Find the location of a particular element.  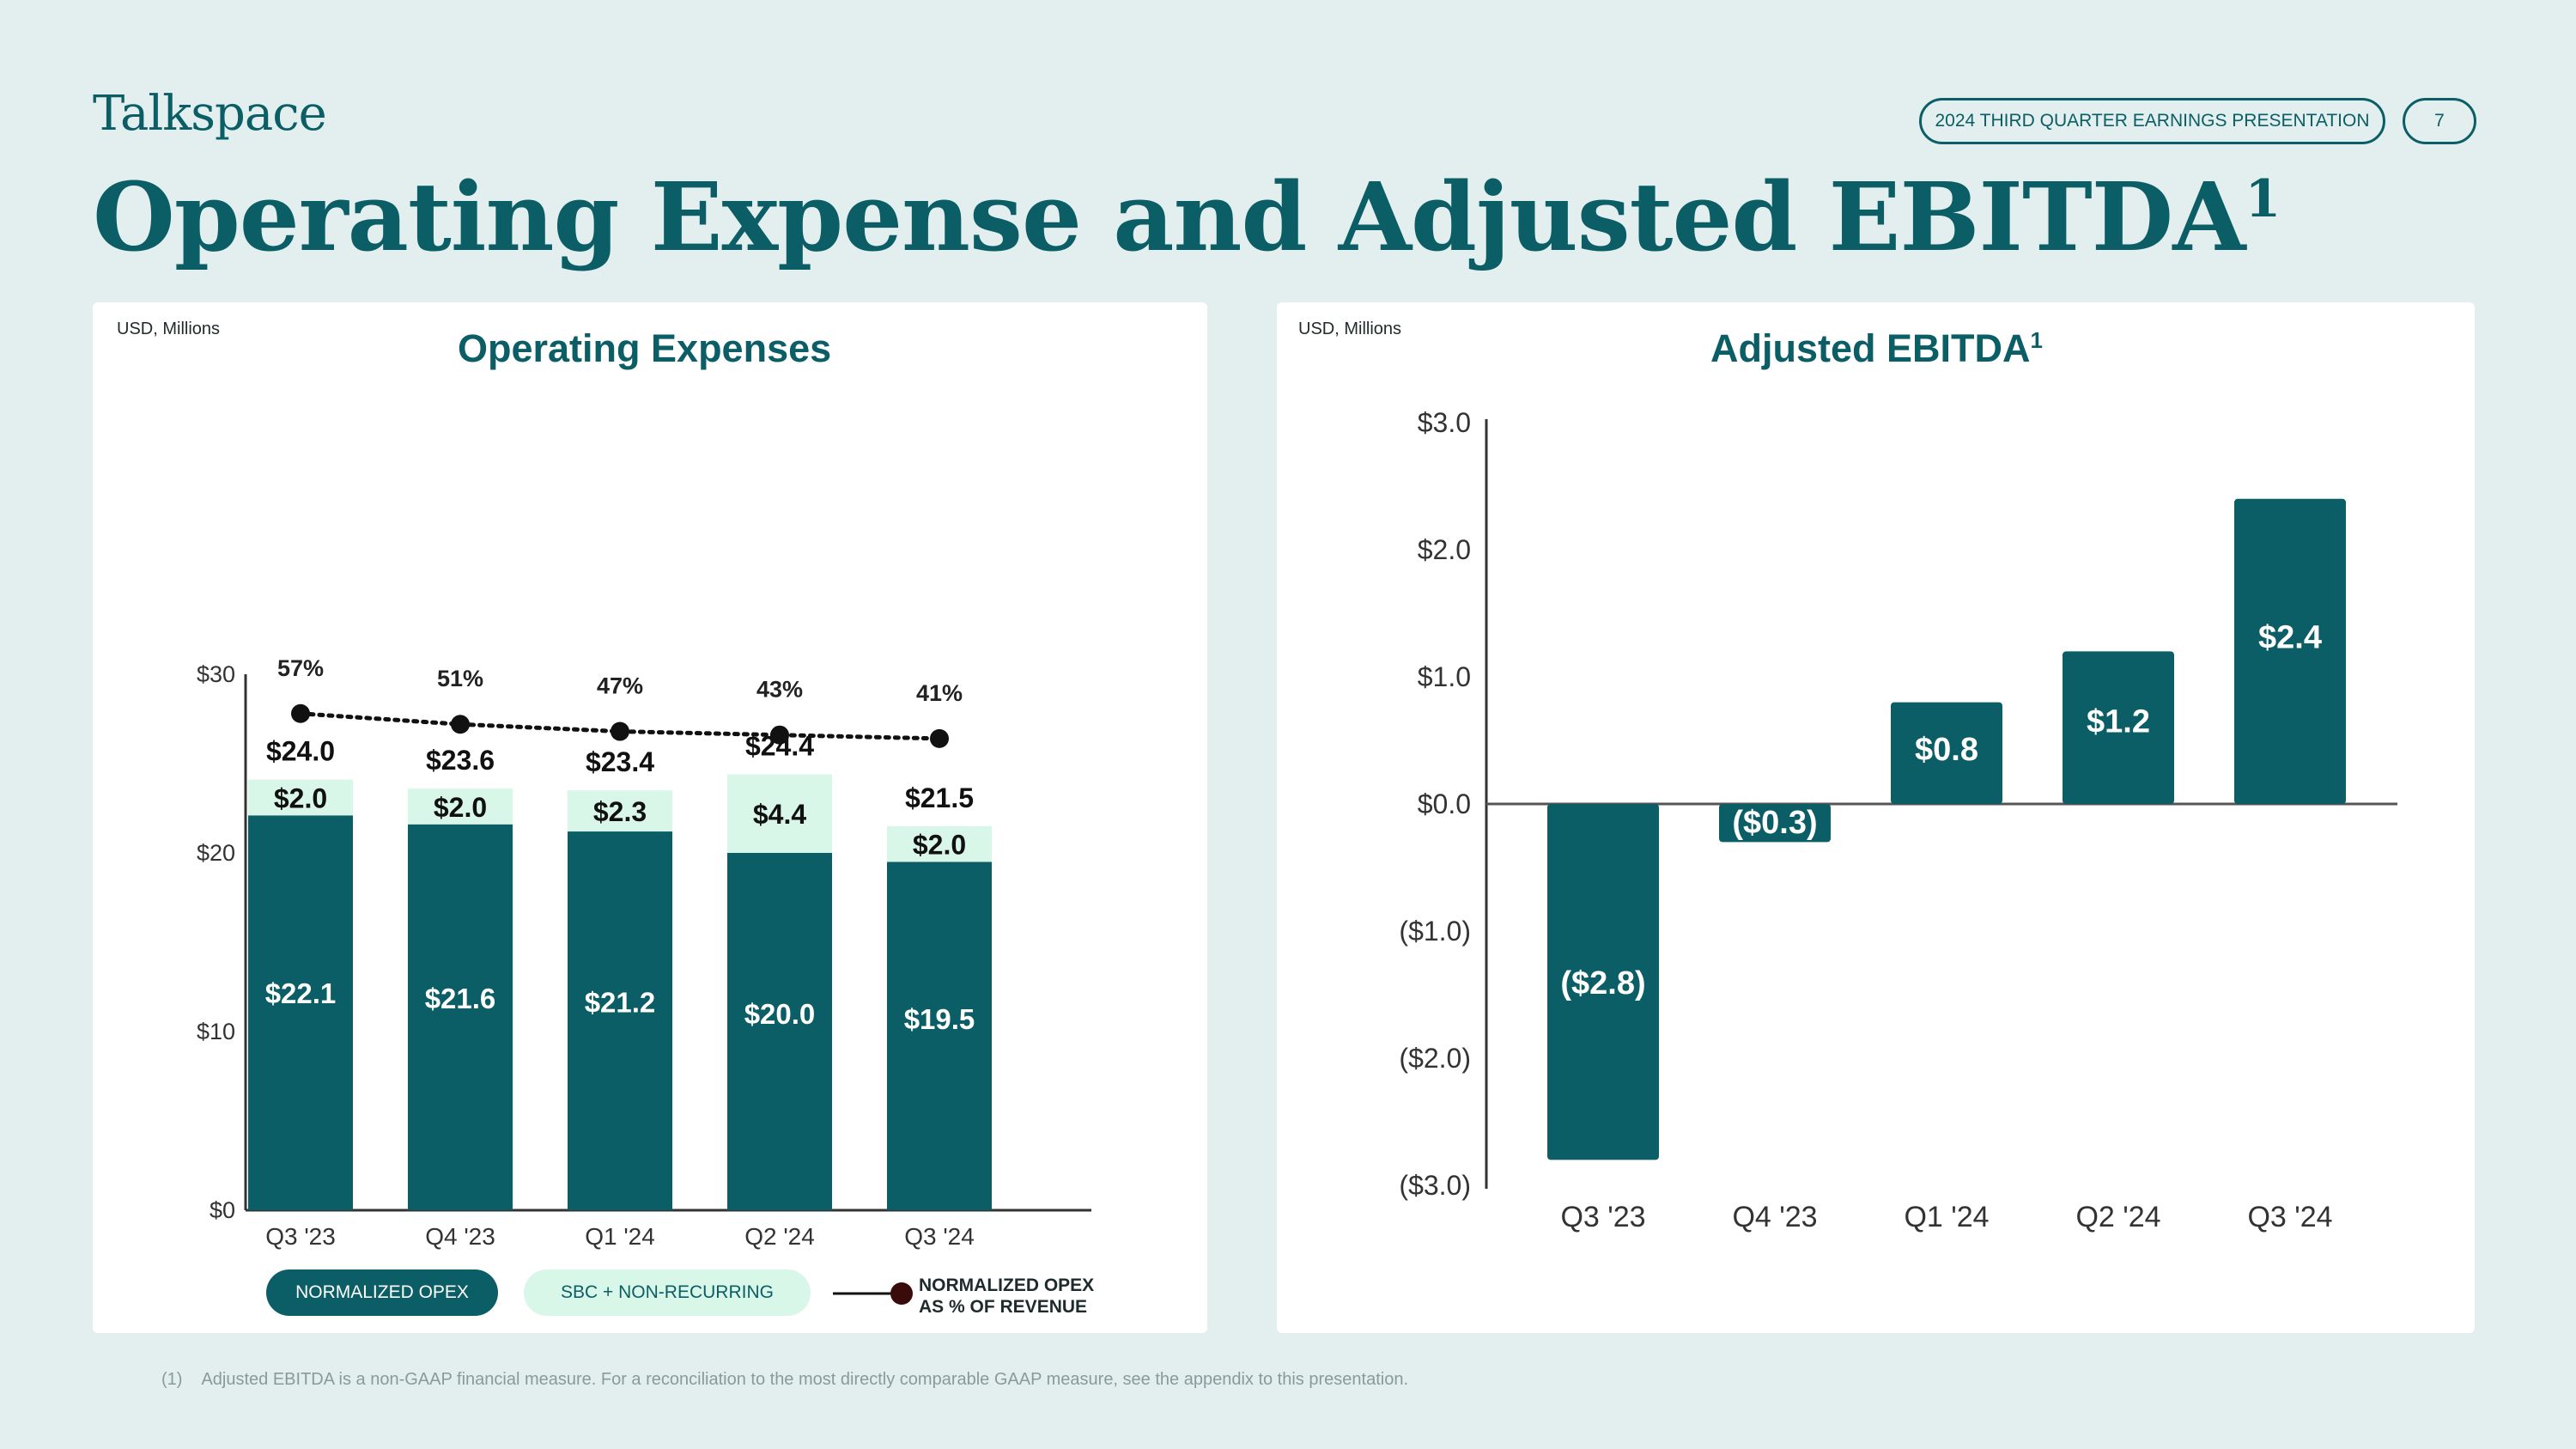

page-title: Operating Expense and Adjusted EBITDA1 is located at coordinates (1187, 217).